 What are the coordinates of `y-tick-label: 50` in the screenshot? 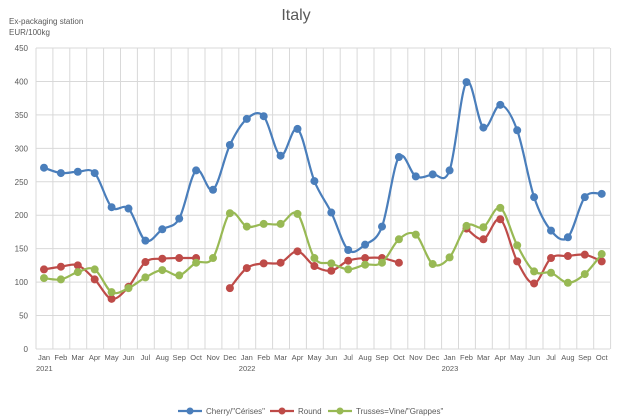 It's located at (23, 316).